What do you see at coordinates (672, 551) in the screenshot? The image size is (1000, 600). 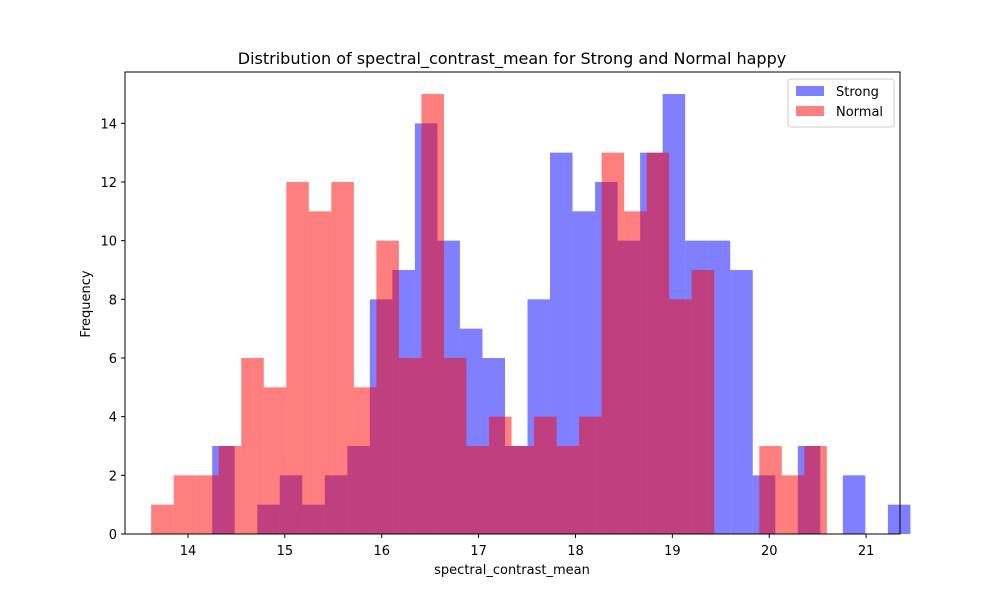 I see `x-tick-label: 19` at bounding box center [672, 551].